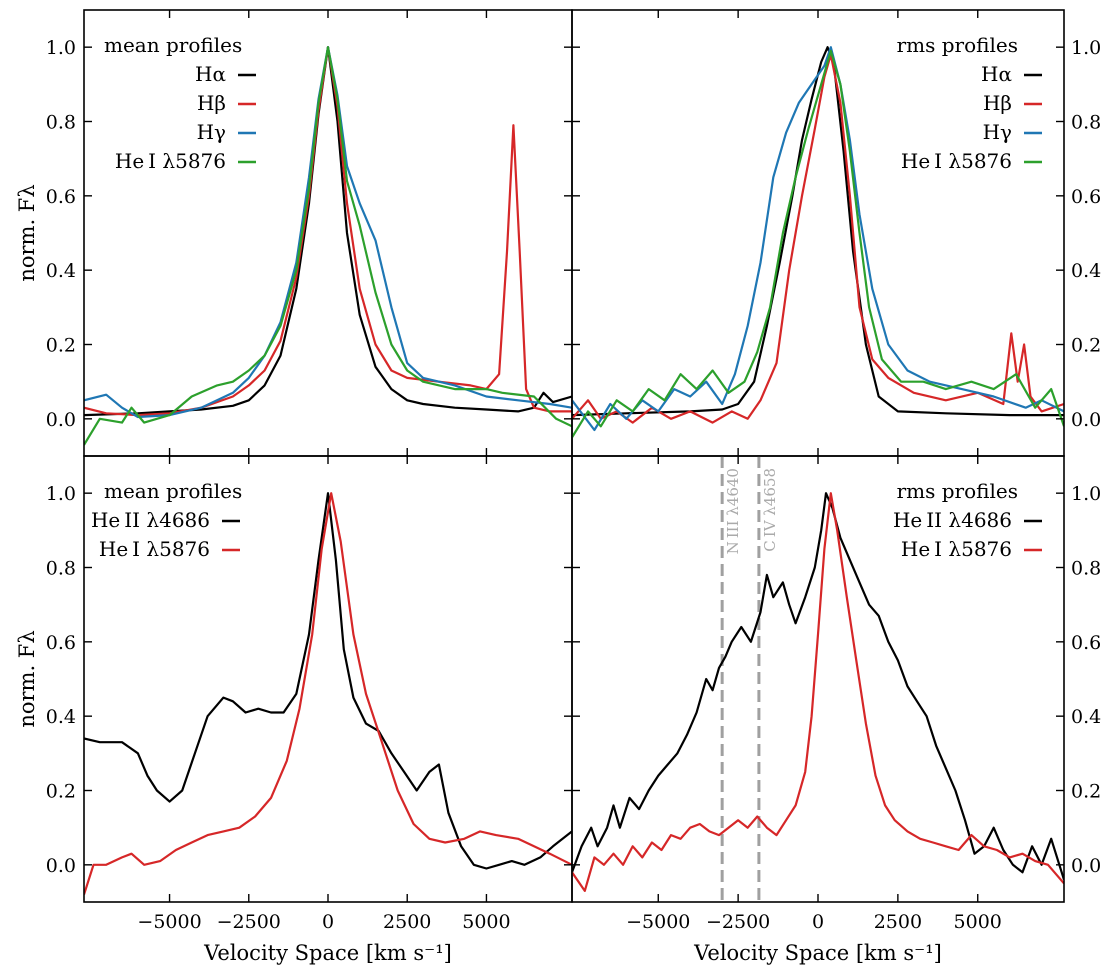 The height and width of the screenshot is (977, 1111). Describe the element at coordinates (770, 510) in the screenshot. I see `vline-label-1: C IV λ4658` at that location.